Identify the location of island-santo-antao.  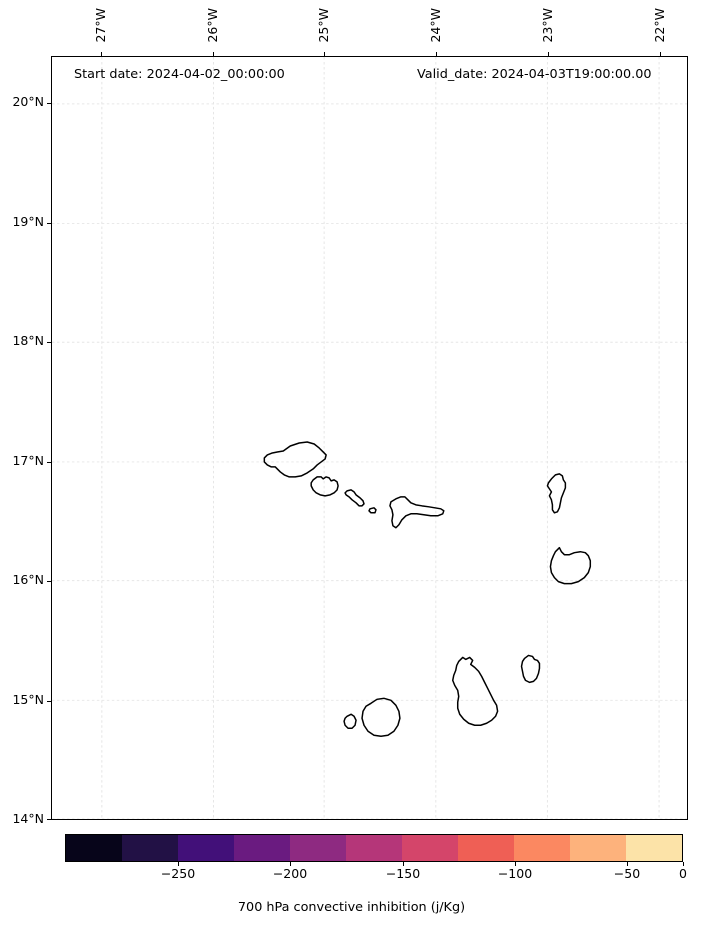
(295, 459).